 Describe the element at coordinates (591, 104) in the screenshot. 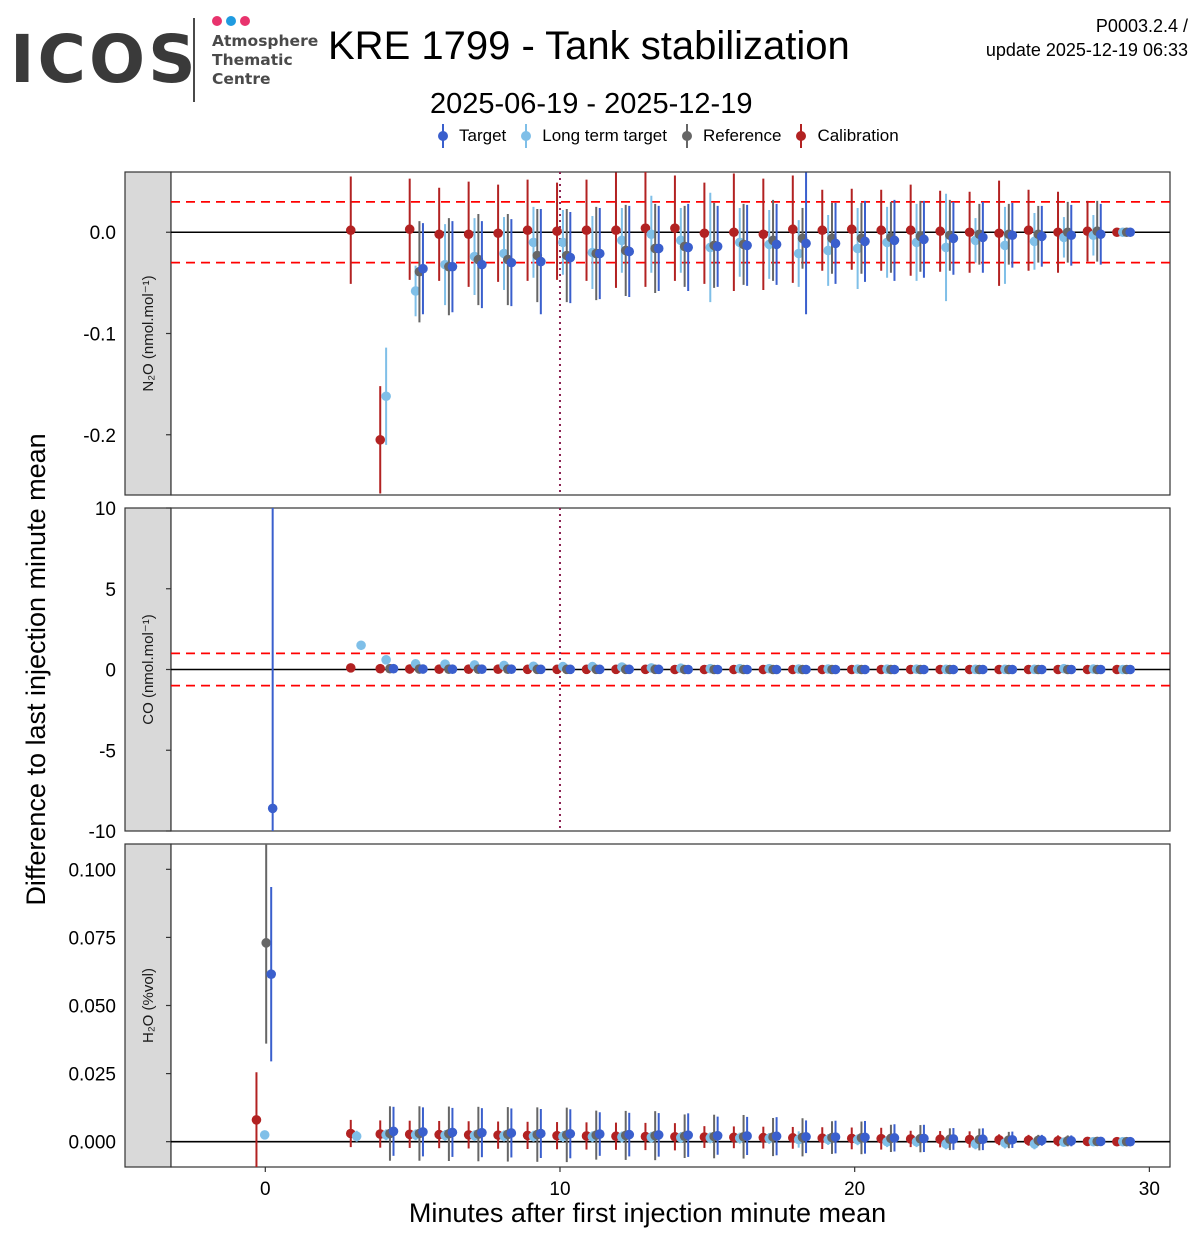

I see `date-range: 2025-06-19 - 2025-12-19` at that location.